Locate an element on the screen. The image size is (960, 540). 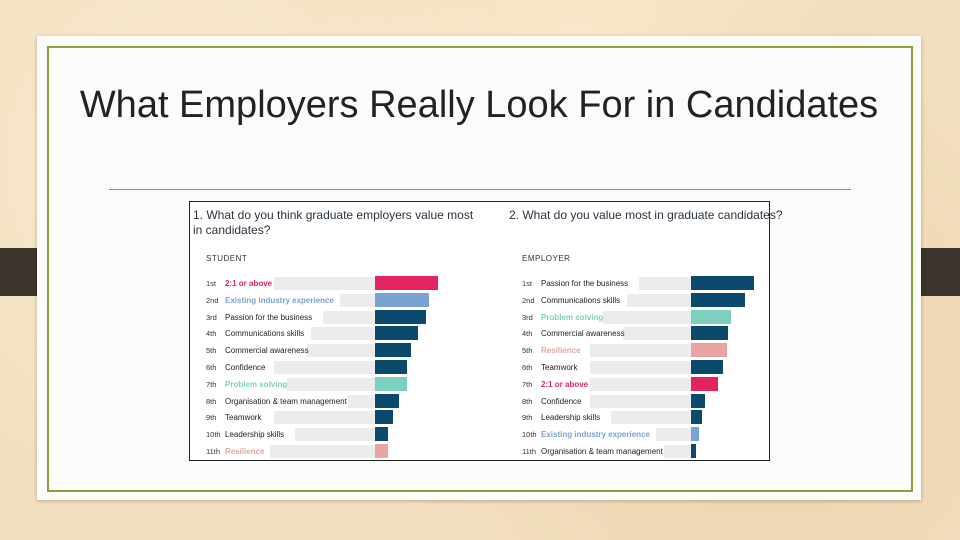
chart-row: 10th Leadership skills is located at coordinates (334, 434).